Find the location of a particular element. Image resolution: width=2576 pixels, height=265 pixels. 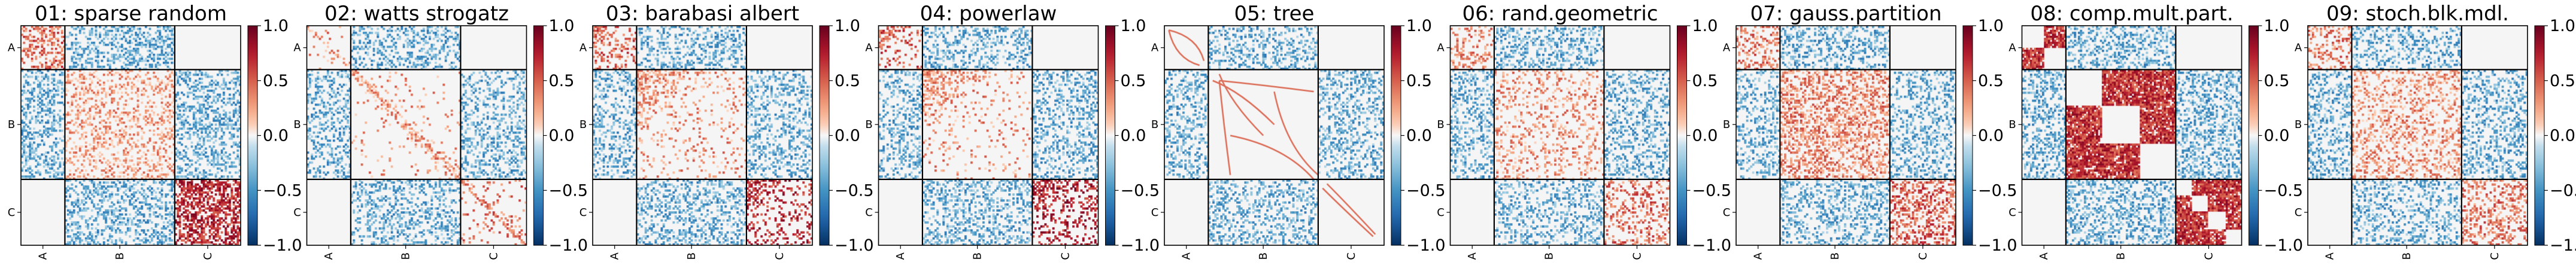

panel-title: 07: gauss.partition is located at coordinates (1845, 14).